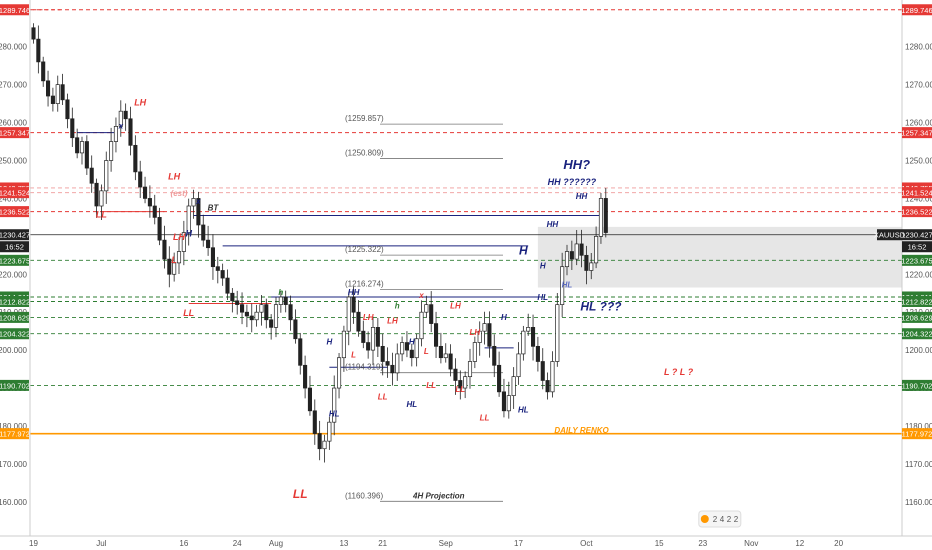 The height and width of the screenshot is (550, 932). Describe the element at coordinates (917, 268) in the screenshot. I see `price-scale-panel` at that location.